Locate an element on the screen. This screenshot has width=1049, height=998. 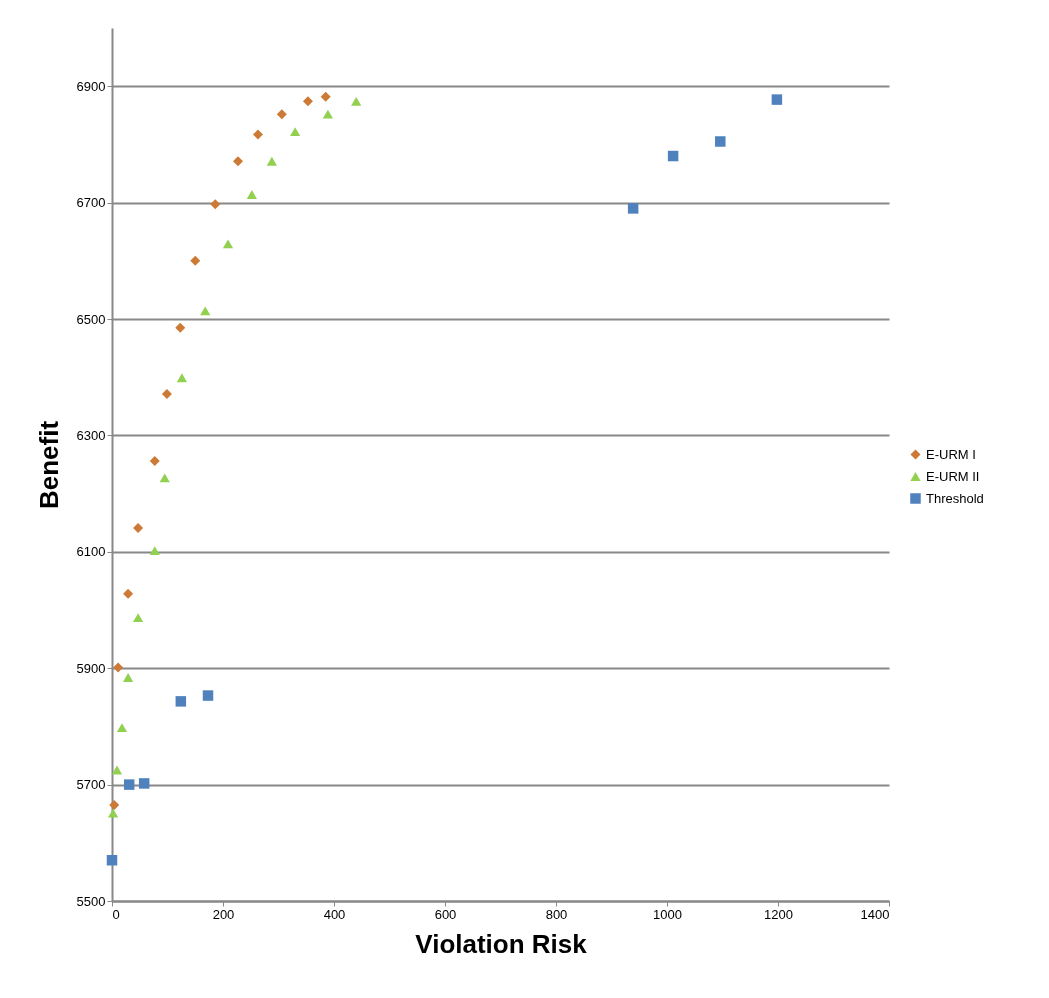
x-tick-label: 1200 is located at coordinates (778, 914).